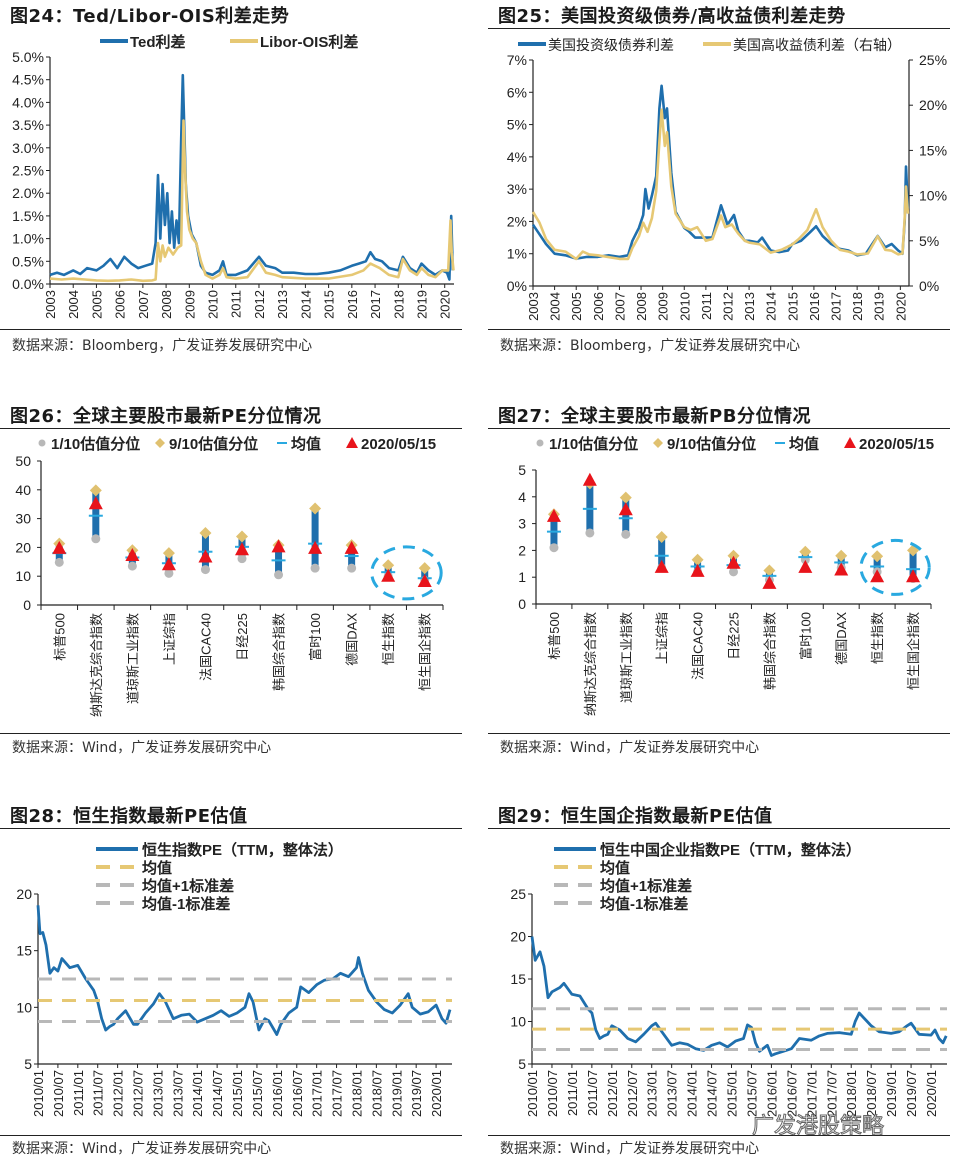  What do you see at coordinates (929, 241) in the screenshot?
I see `y2-tick-label: 5%` at bounding box center [929, 241].